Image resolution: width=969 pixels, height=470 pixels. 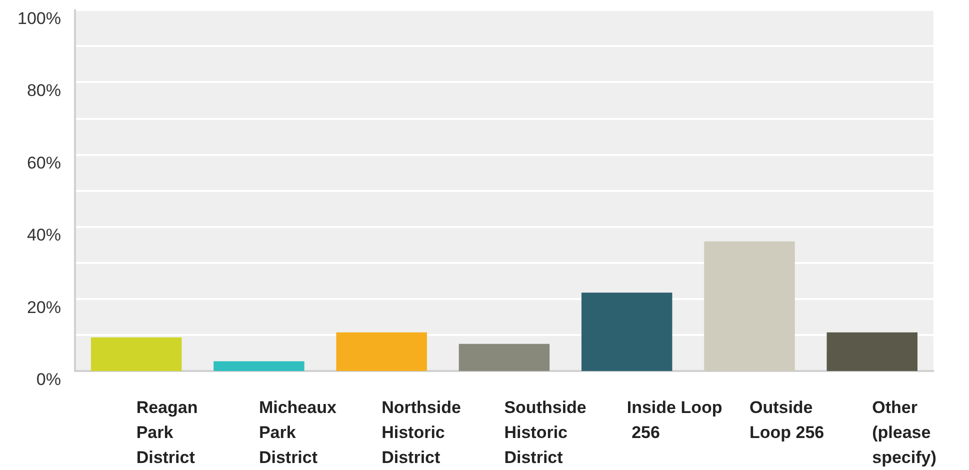 What do you see at coordinates (904, 432) in the screenshot?
I see `x-tick-label: Other (please specify)` at bounding box center [904, 432].